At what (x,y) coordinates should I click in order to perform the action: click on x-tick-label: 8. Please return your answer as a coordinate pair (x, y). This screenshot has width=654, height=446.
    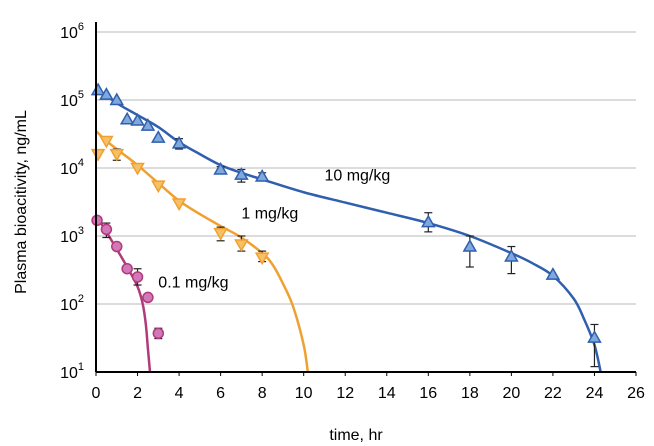
    Looking at the image, I should click on (262, 393).